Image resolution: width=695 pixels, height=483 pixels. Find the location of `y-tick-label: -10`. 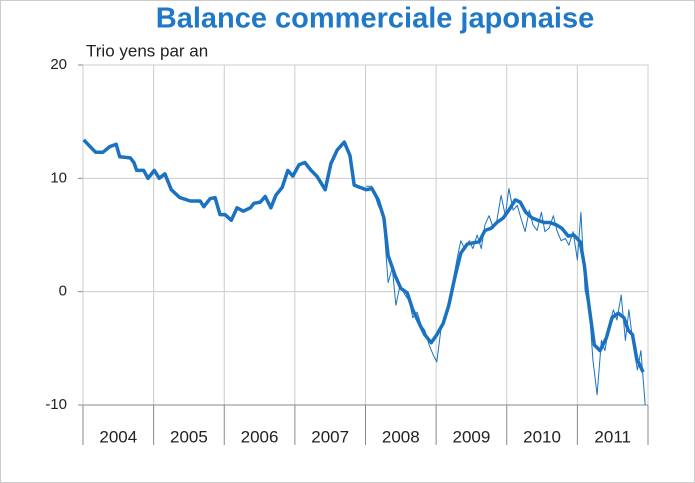

y-tick-label: -10 is located at coordinates (56, 404).